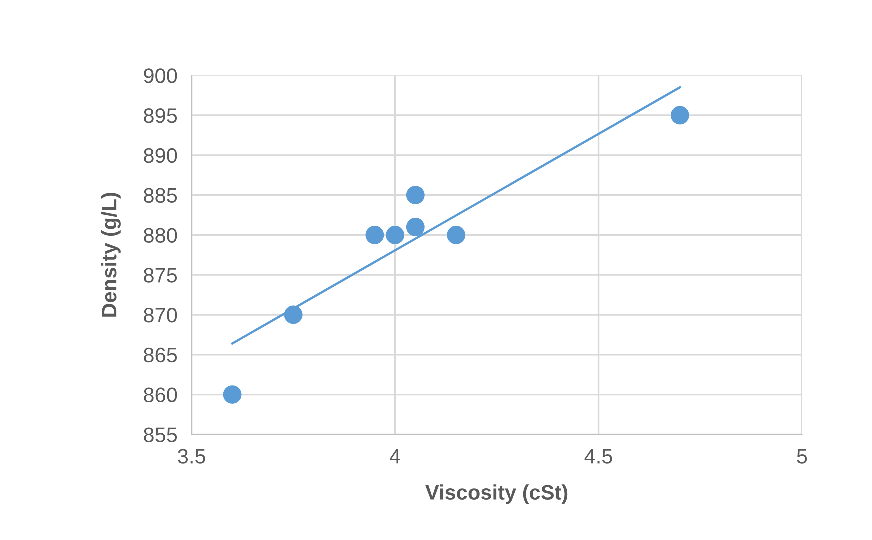  I want to click on x-tick-label: 3.5, so click(192, 456).